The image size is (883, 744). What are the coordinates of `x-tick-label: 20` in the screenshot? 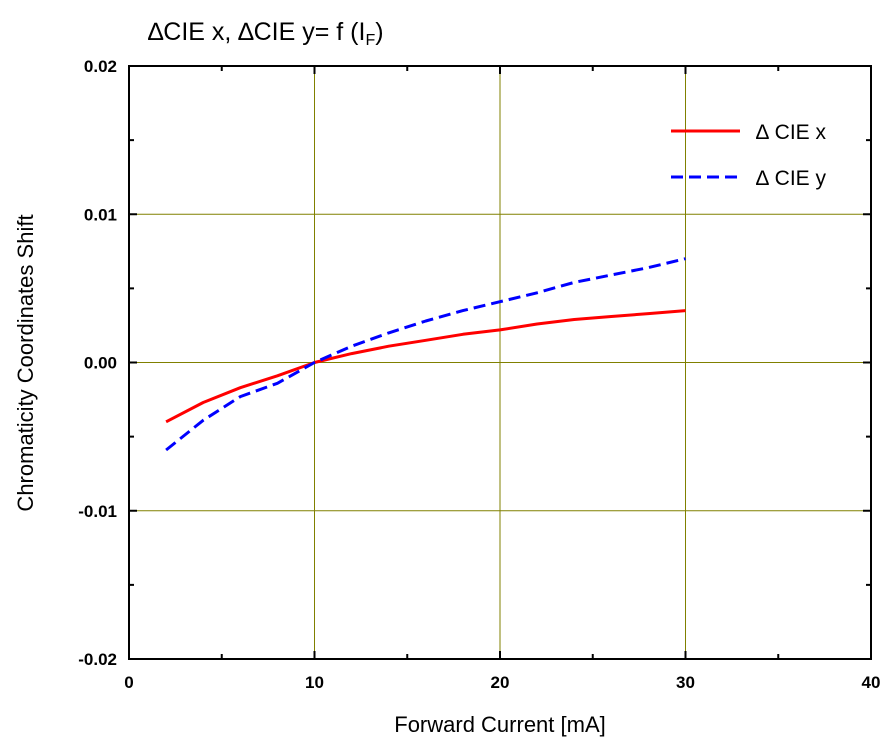 It's located at (500, 682).